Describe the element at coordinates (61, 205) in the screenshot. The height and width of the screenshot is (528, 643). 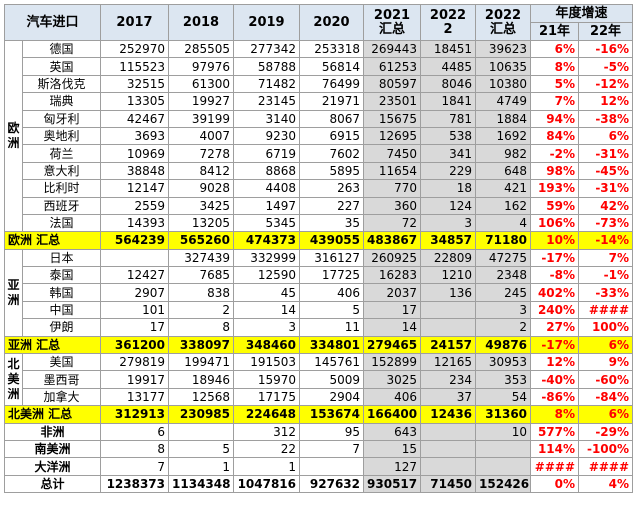
I see `country-name: 西班牙` at that location.